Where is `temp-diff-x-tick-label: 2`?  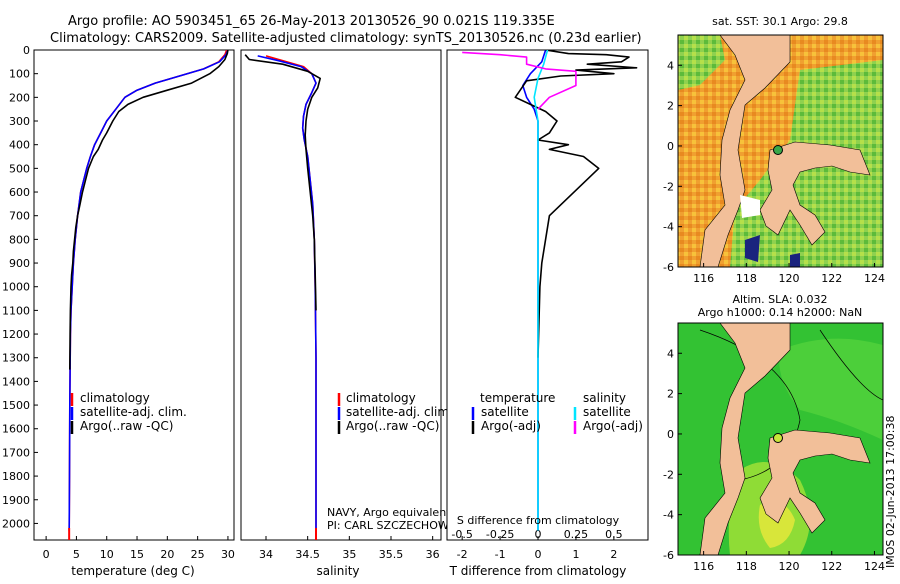 temp-diff-x-tick-label: 2 is located at coordinates (613, 554).